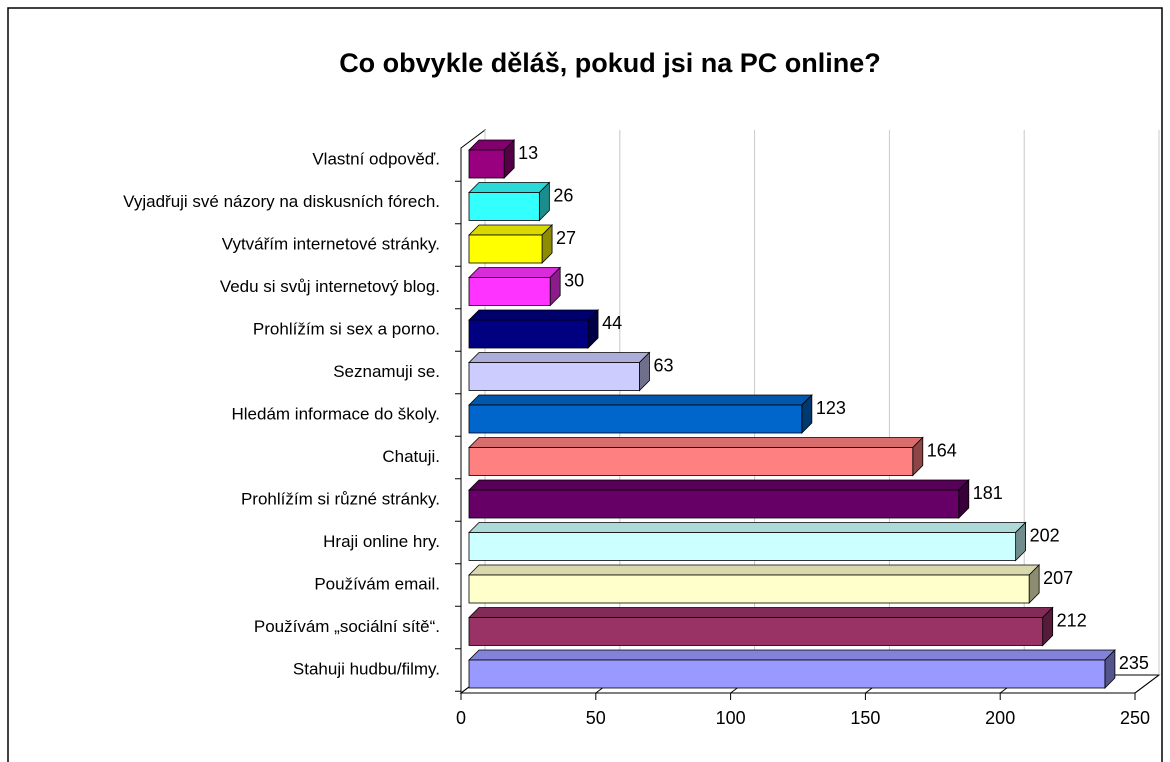  I want to click on y-tick-label: Vytvářím internetové stránky., so click(331, 243).